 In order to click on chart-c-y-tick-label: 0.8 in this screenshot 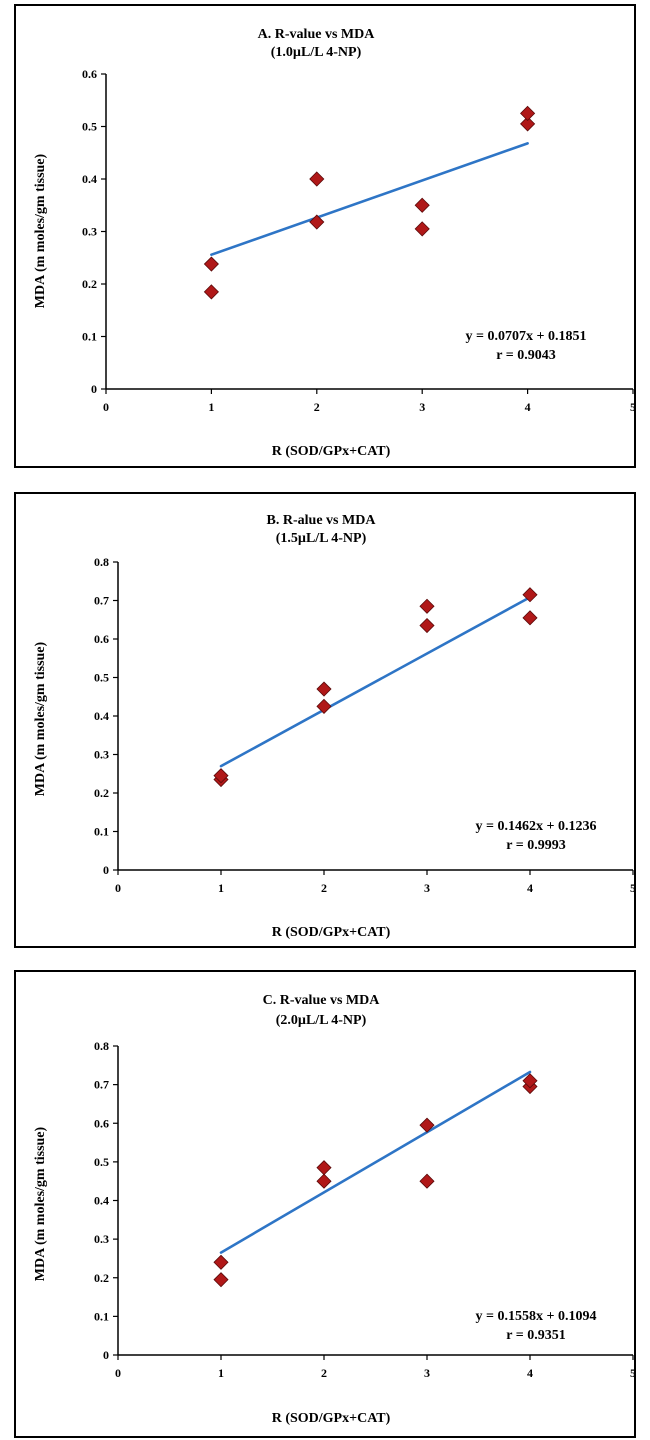, I will do `click(101, 1046)`.